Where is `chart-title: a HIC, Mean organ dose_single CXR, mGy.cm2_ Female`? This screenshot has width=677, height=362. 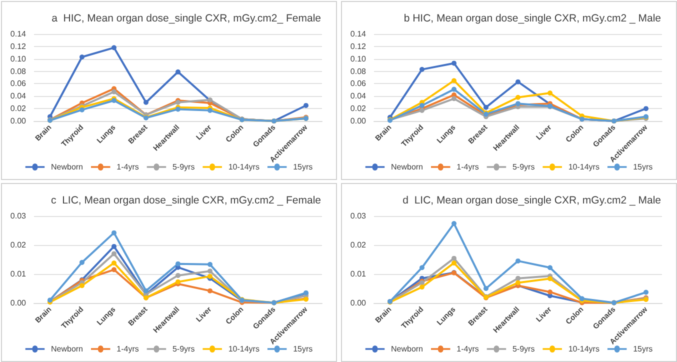 chart-title: a HIC, Mean organ dose_single CXR, mGy.cm2_ Female is located at coordinates (187, 18).